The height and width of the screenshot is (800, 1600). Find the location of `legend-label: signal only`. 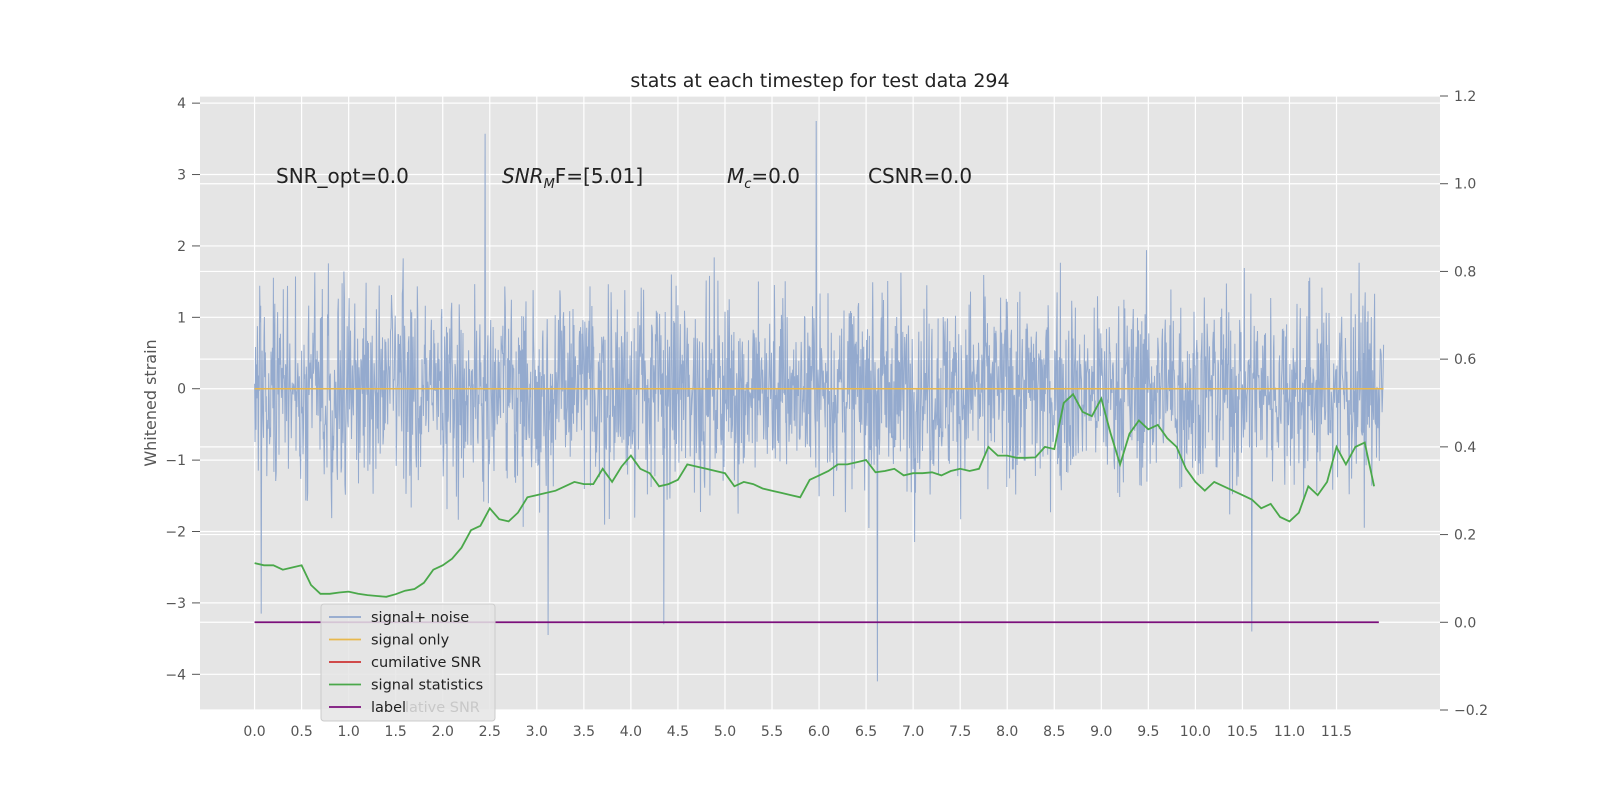

legend-label: signal only is located at coordinates (410, 641).